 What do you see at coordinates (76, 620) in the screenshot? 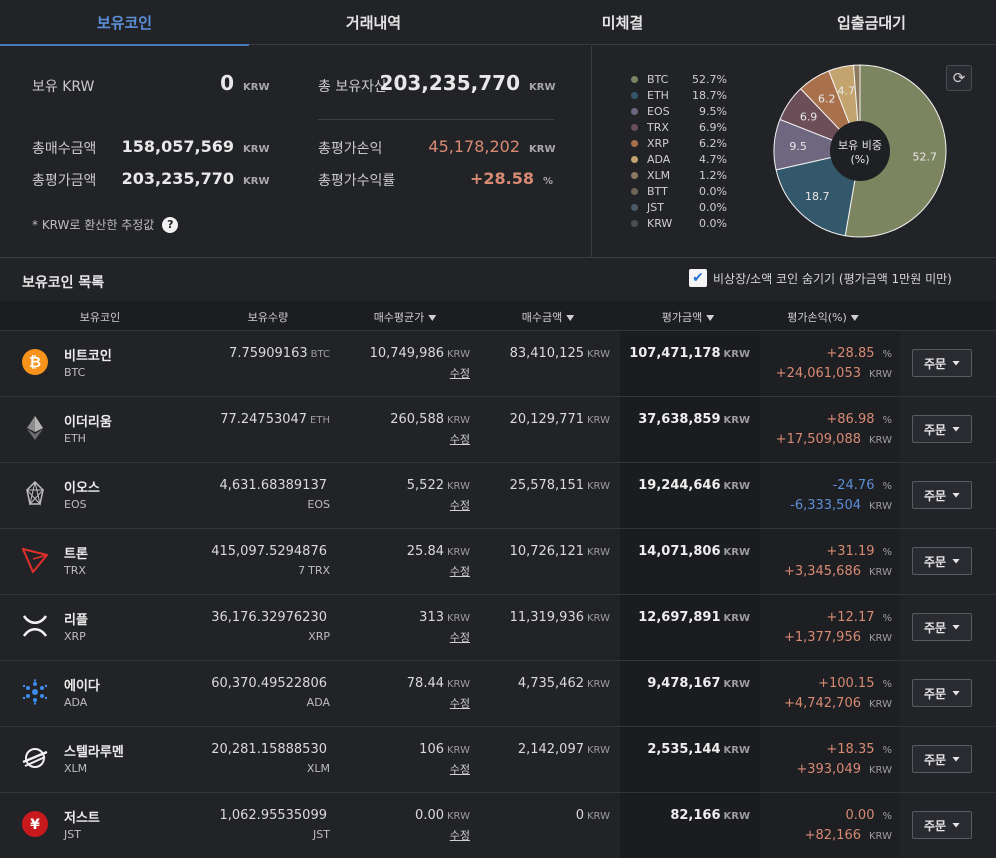
I see `coin-name: 리플` at bounding box center [76, 620].